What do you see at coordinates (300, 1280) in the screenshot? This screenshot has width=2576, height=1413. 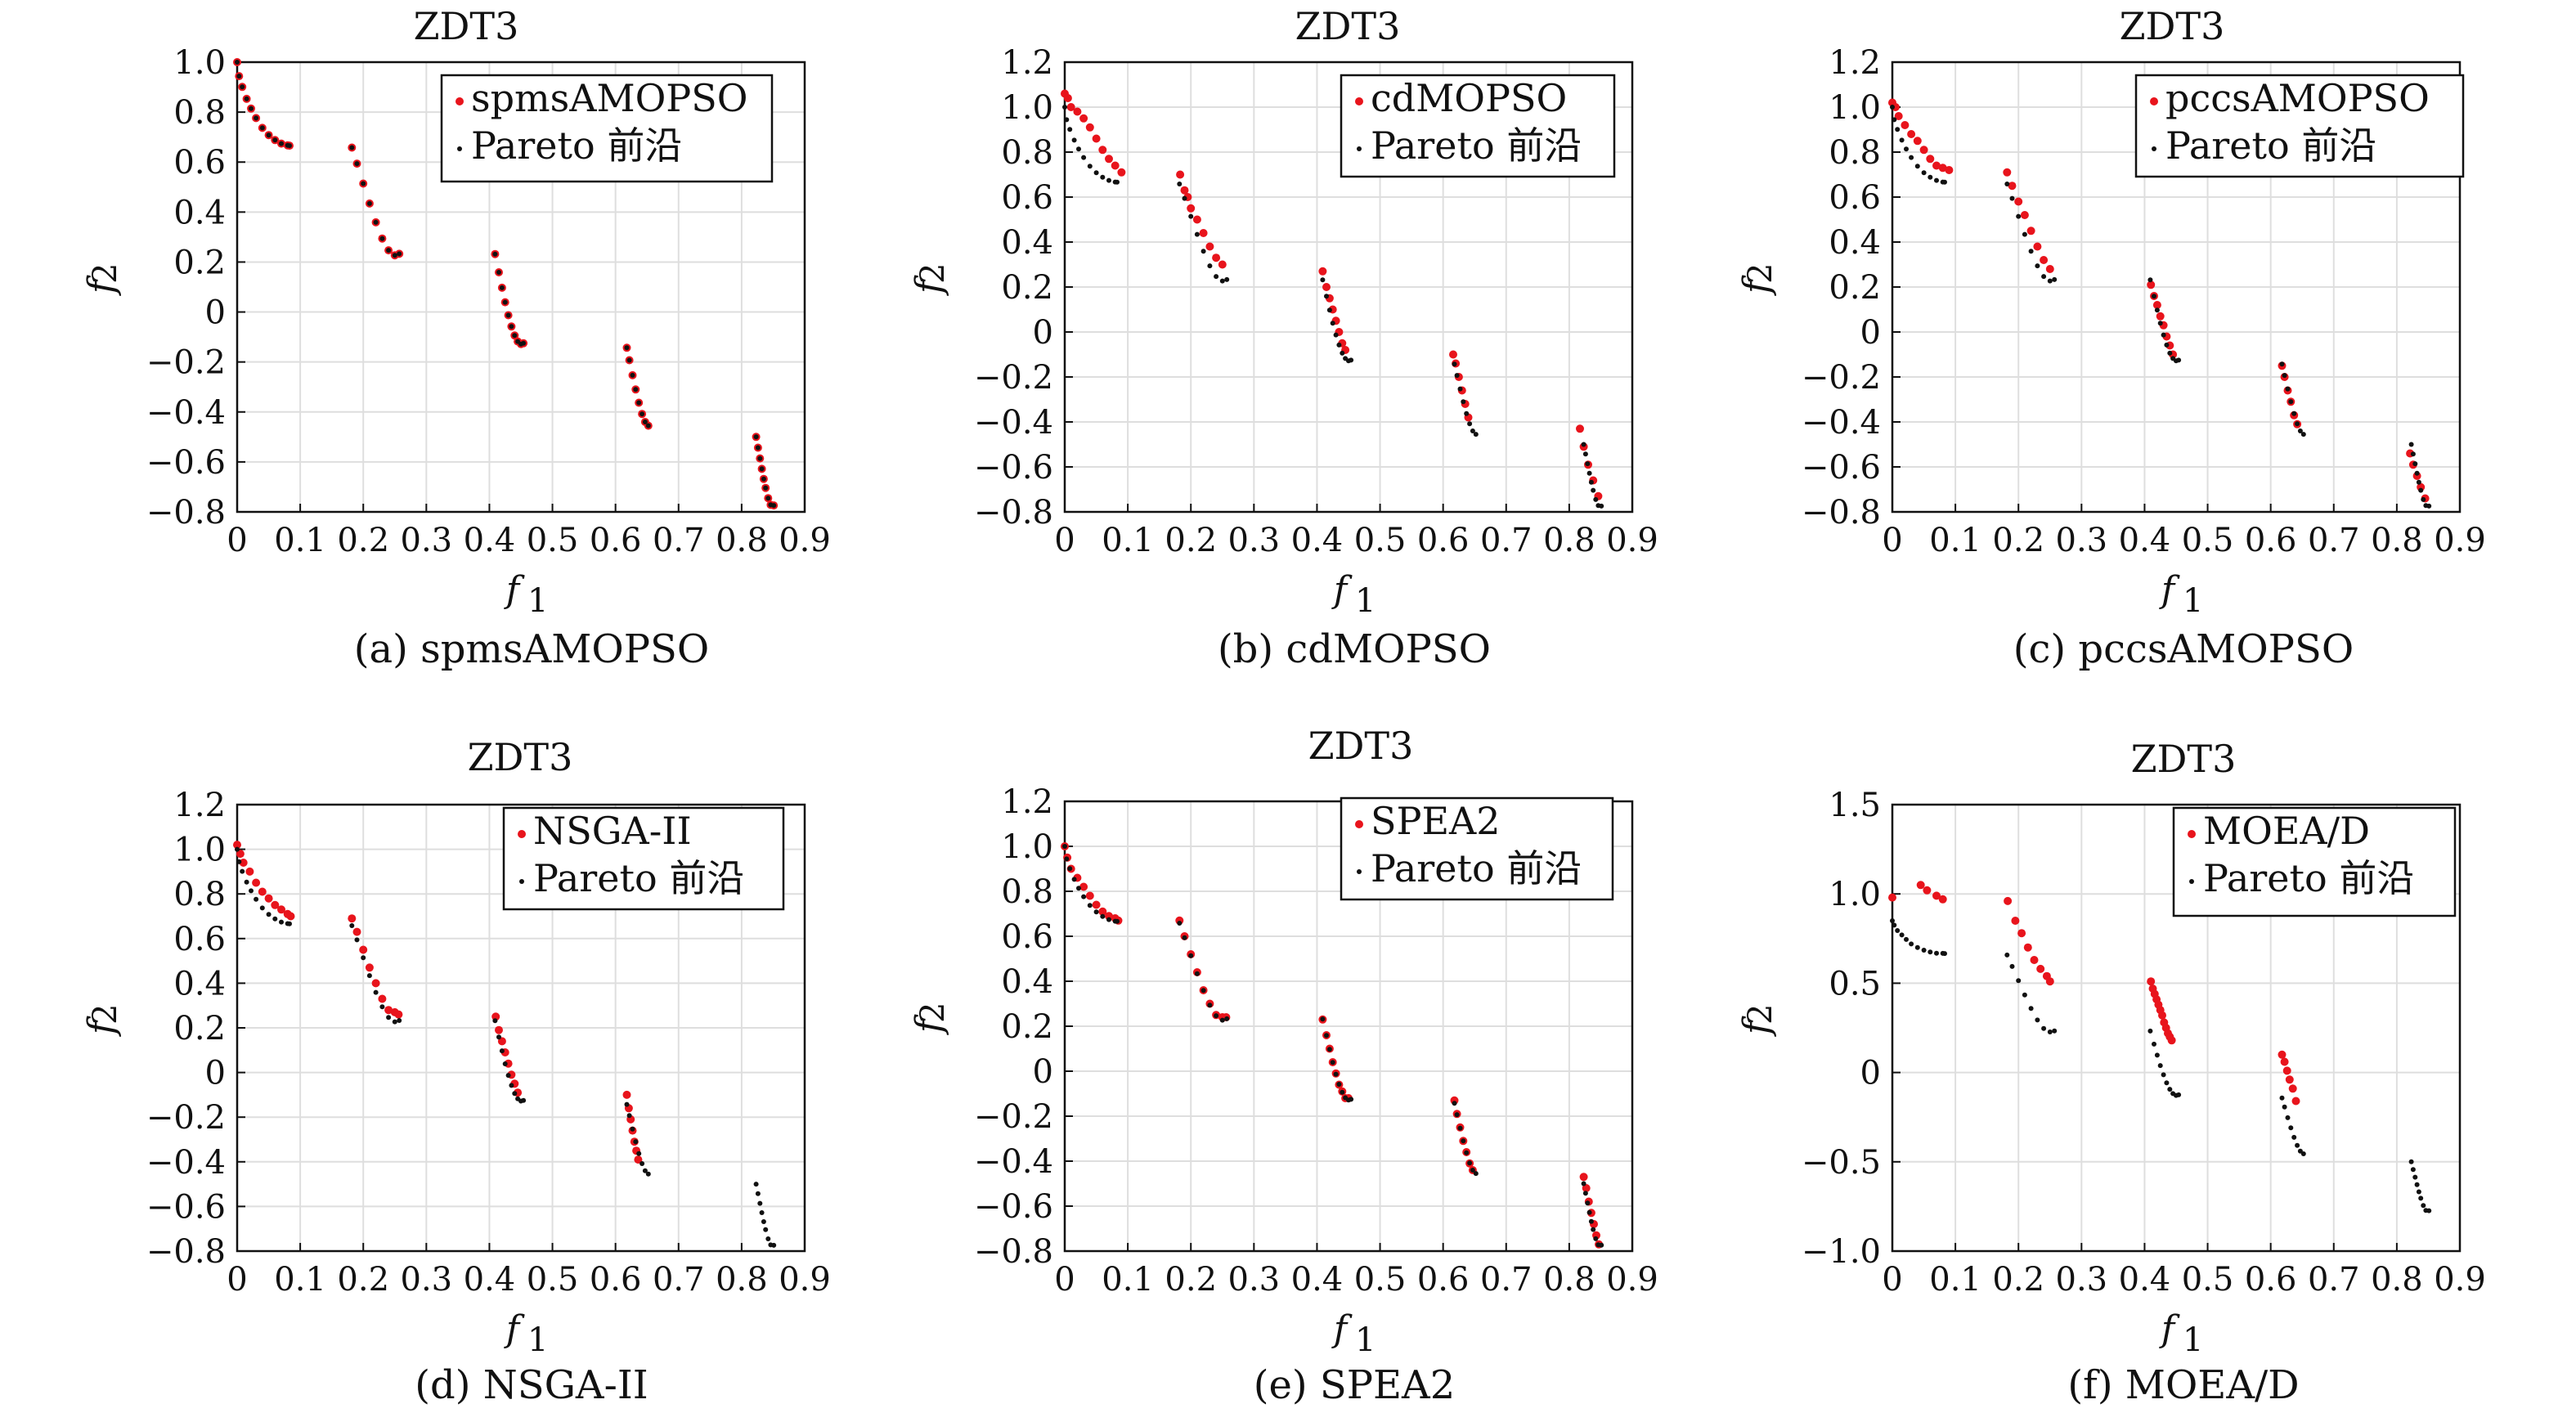 I see `x-tick-label: 0.1` at bounding box center [300, 1280].